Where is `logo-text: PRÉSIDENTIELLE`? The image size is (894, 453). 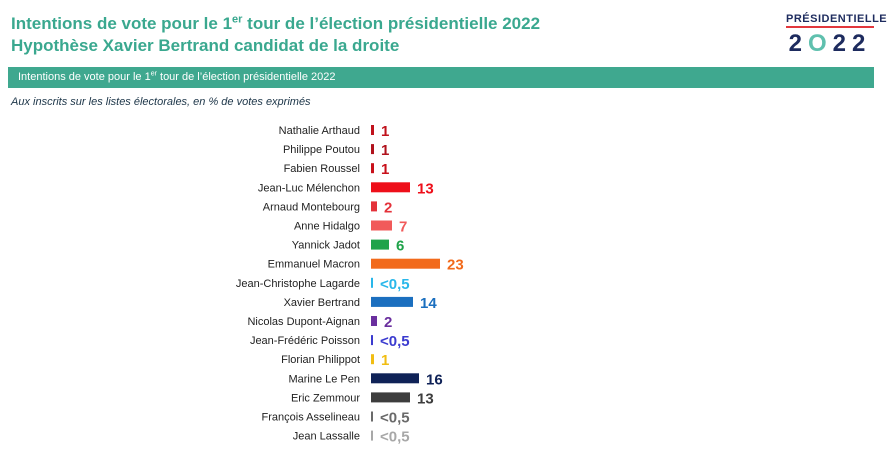
logo-text: PRÉSIDENTIELLE is located at coordinates (836, 20).